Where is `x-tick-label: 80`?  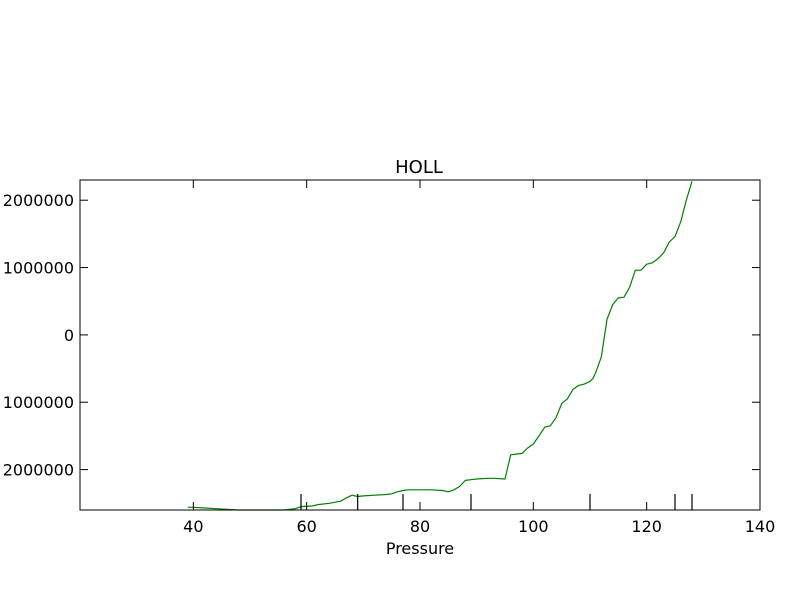
x-tick-label: 80 is located at coordinates (420, 526).